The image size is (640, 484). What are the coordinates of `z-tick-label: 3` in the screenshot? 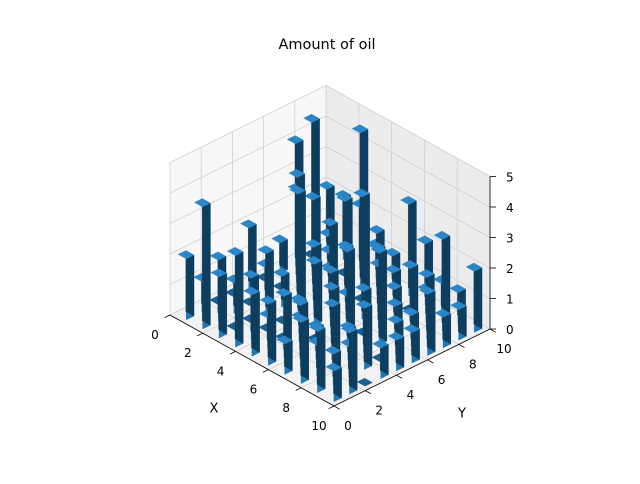 It's located at (510, 239).